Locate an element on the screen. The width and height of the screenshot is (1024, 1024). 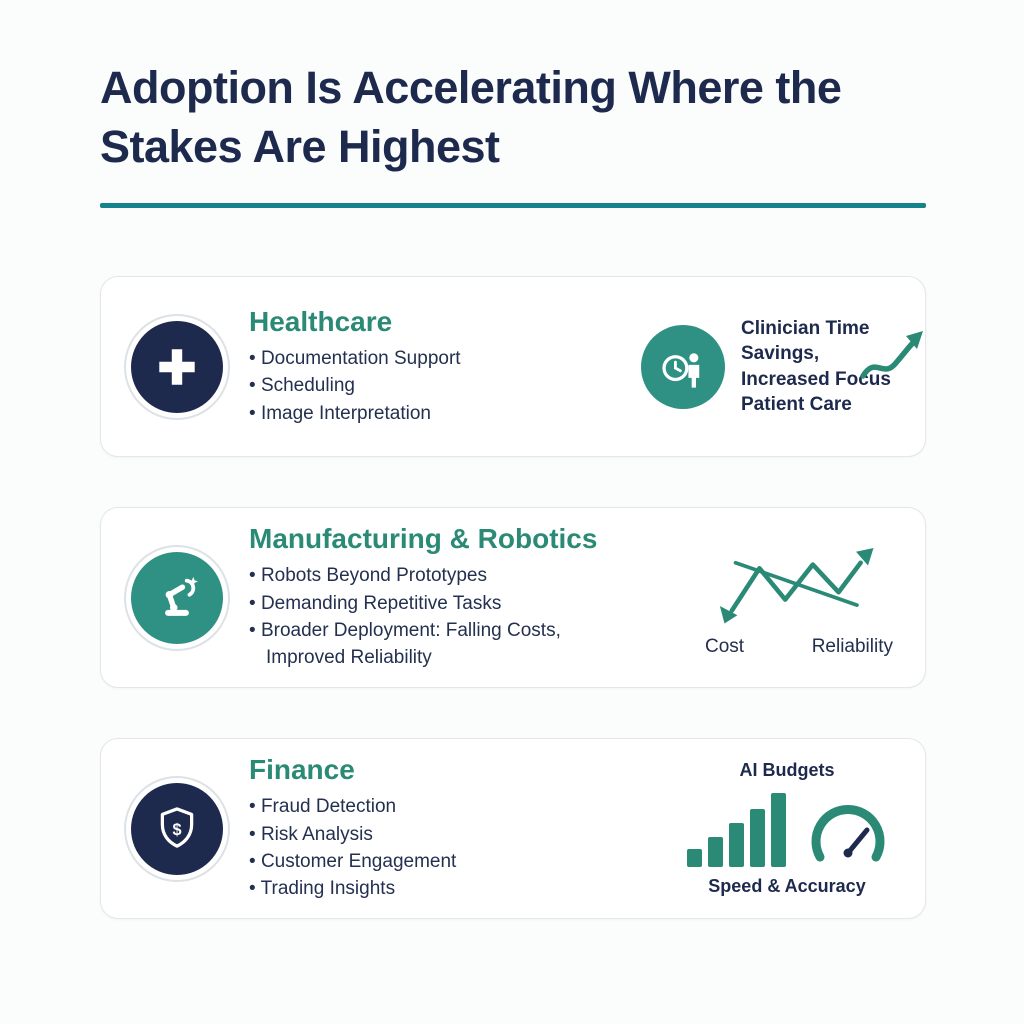
speed-accuracy-label: Speed & Accuracy is located at coordinates (787, 886).